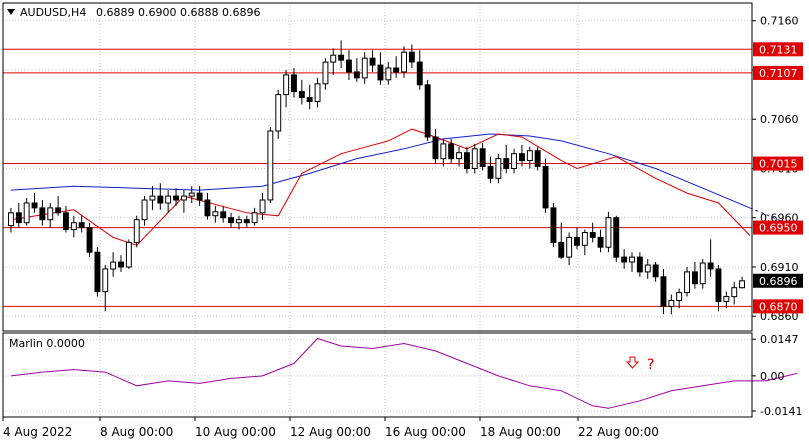 This screenshot has height=443, width=809. I want to click on y-tick-label: 0.6860, so click(779, 316).